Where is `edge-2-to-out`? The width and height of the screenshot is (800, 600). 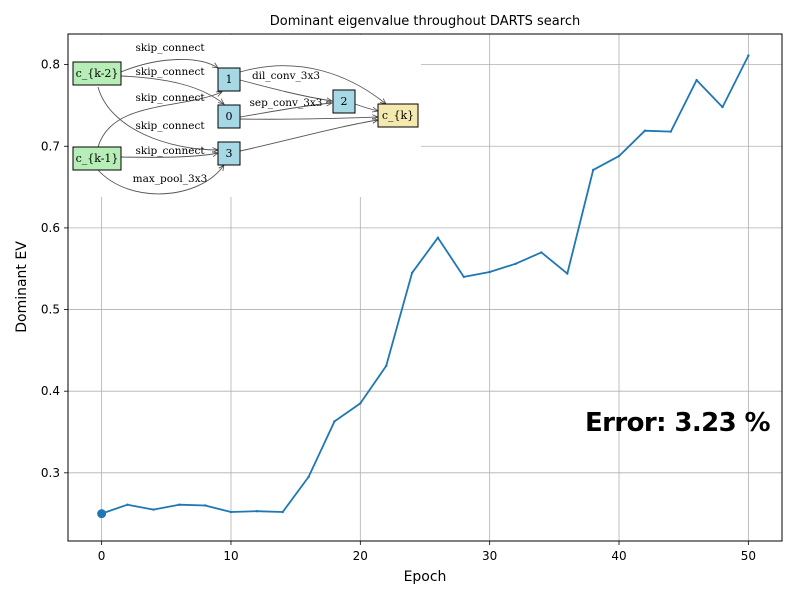 edge-2-to-out is located at coordinates (366, 107).